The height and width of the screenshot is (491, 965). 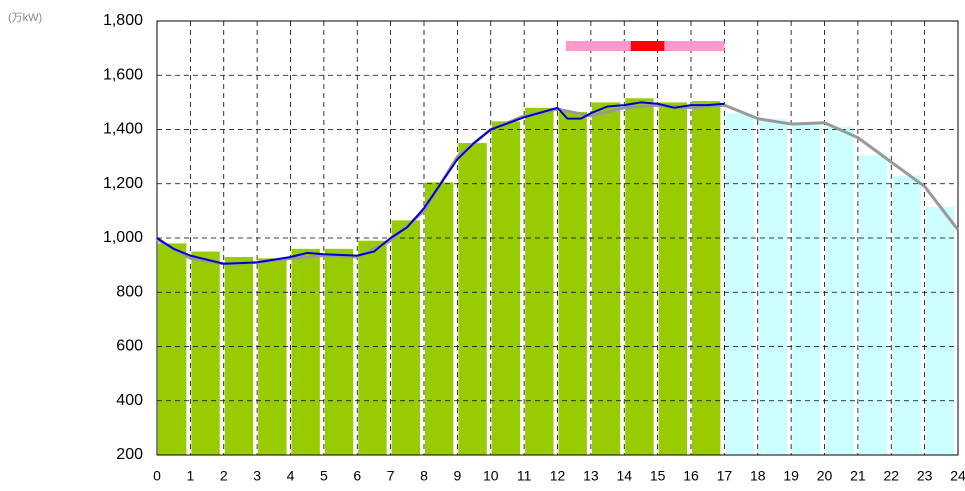 I want to click on x-tick-label: 4, so click(x=291, y=476).